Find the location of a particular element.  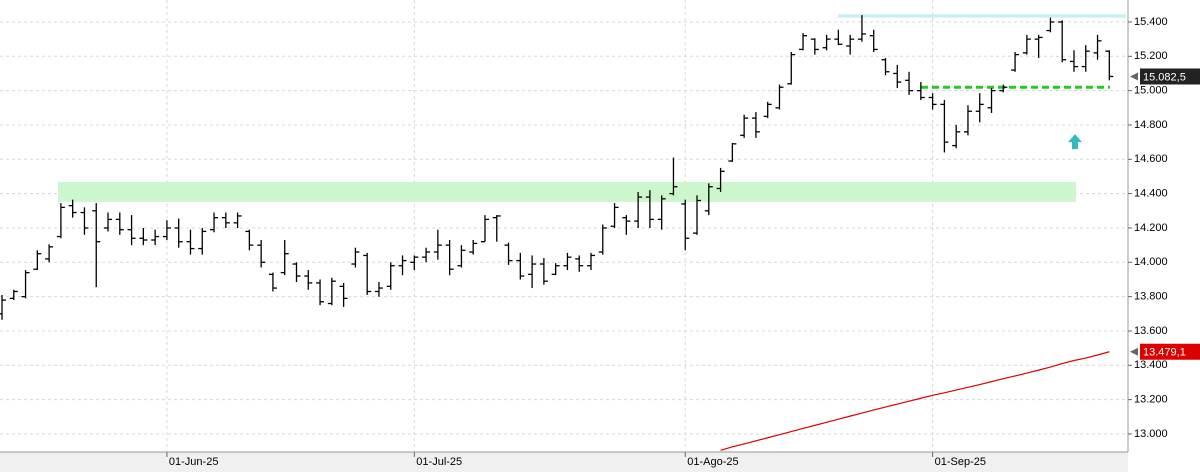

y-tick-label: 14.200 is located at coordinates (1151, 228).